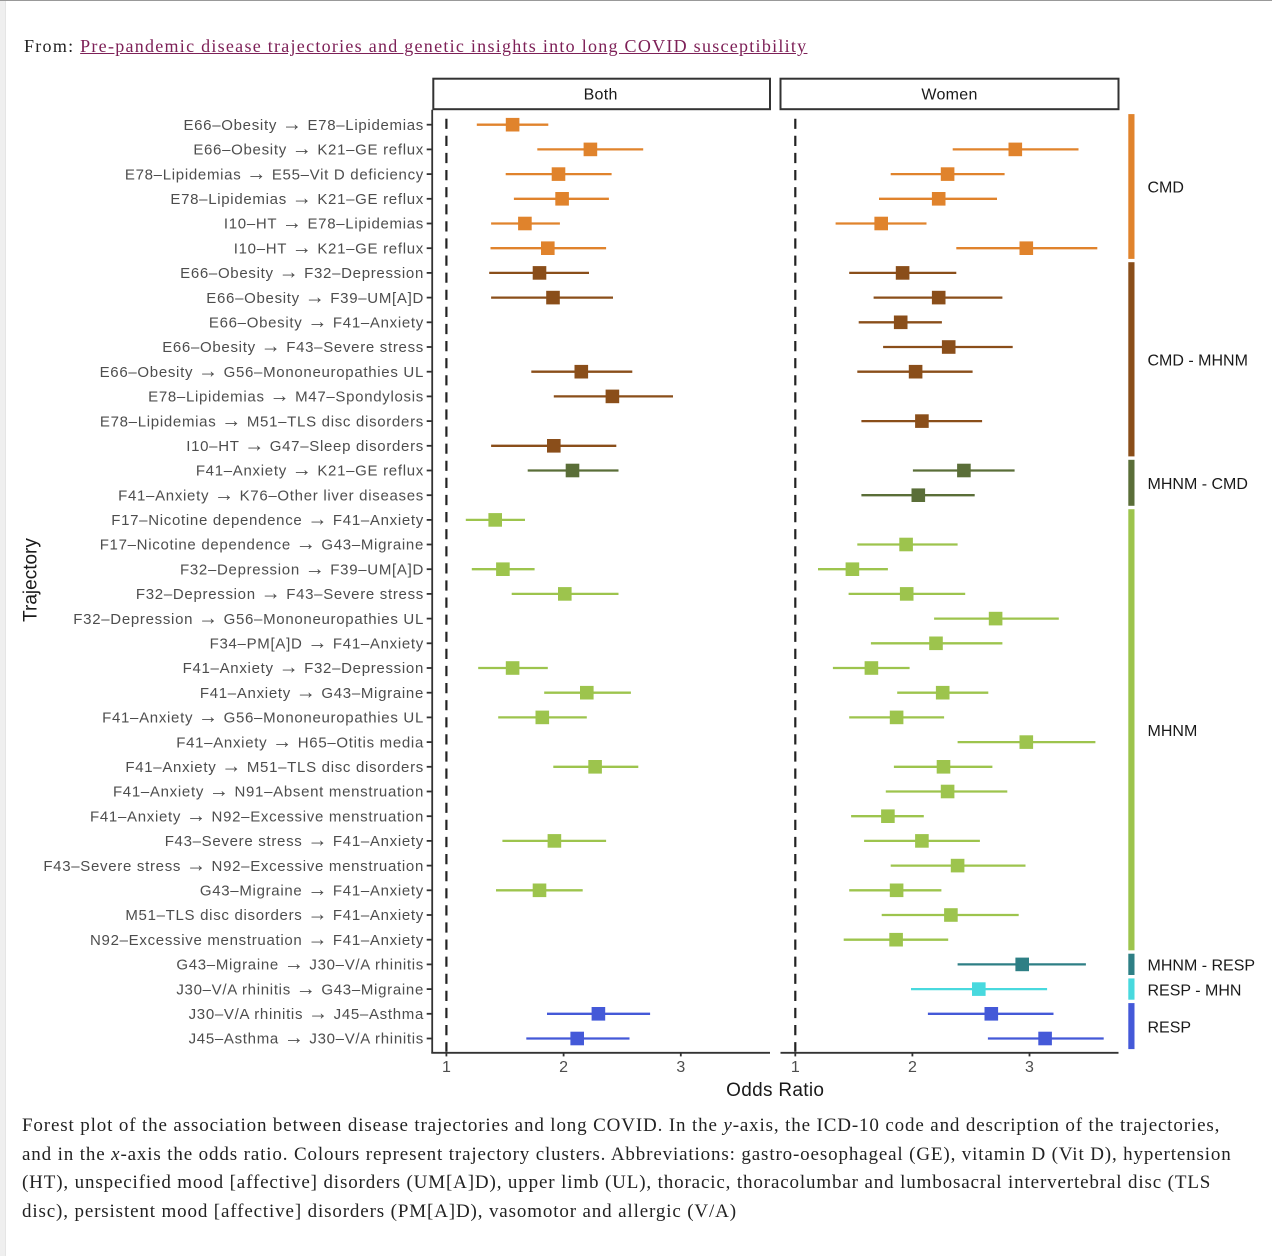 The height and width of the screenshot is (1256, 1272). Describe the element at coordinates (302, 273) in the screenshot. I see `svg-text: E66–Obesity →​ F32–Depression` at that location.